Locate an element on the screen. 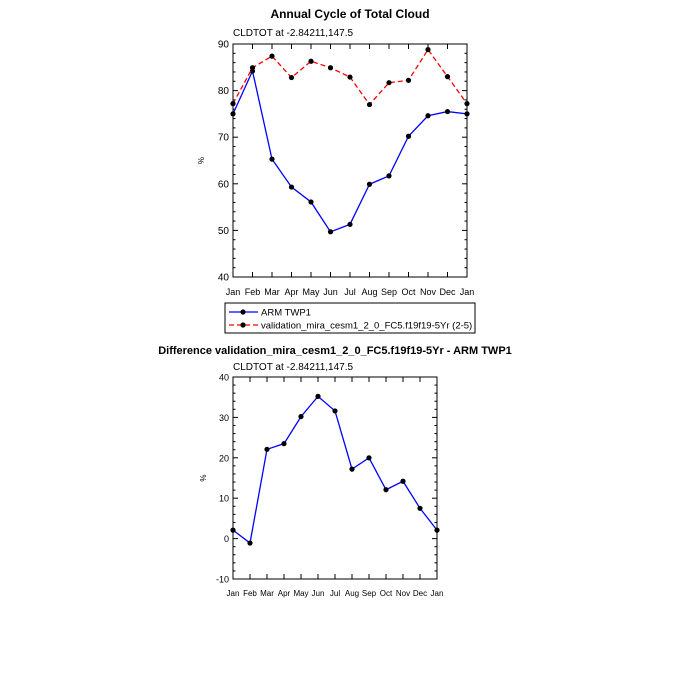 The height and width of the screenshot is (676, 675). plot-frame is located at coordinates (335, 478).